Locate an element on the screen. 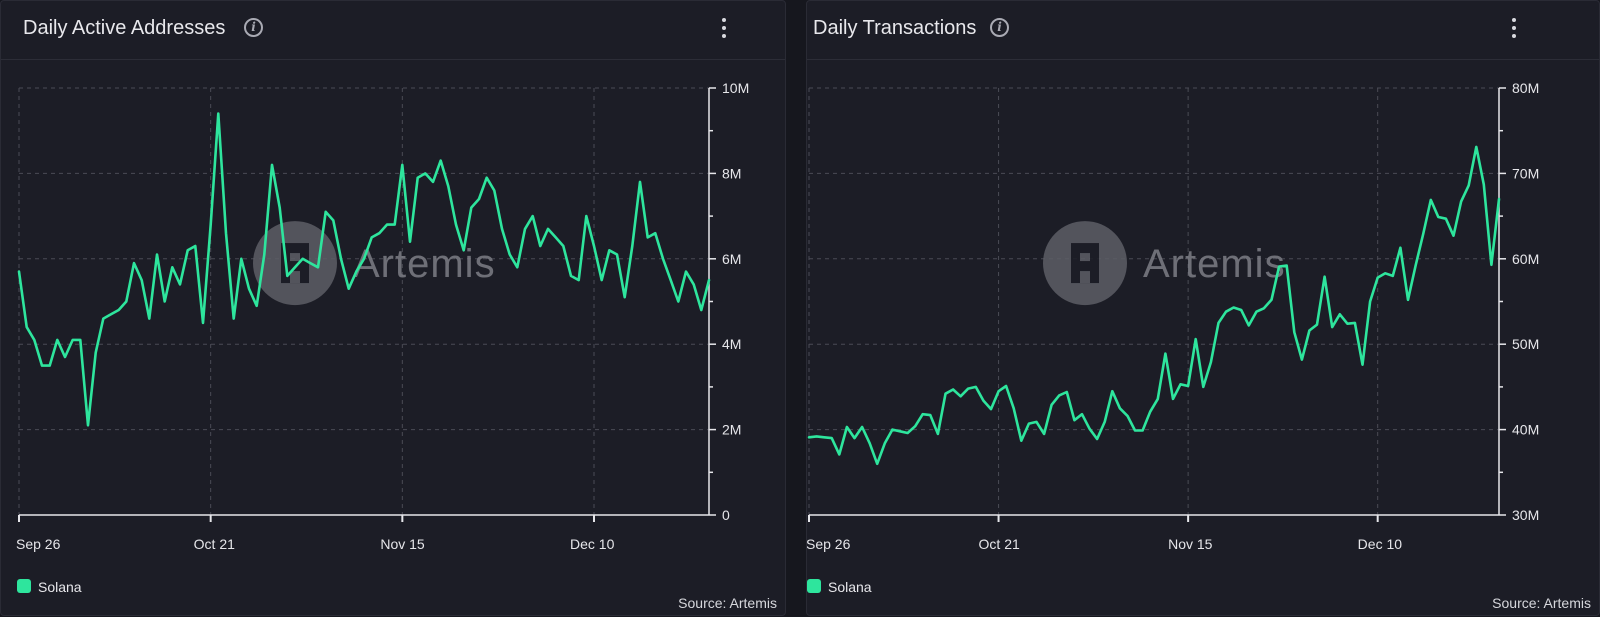  y-tick-label: 10M is located at coordinates (735, 88).